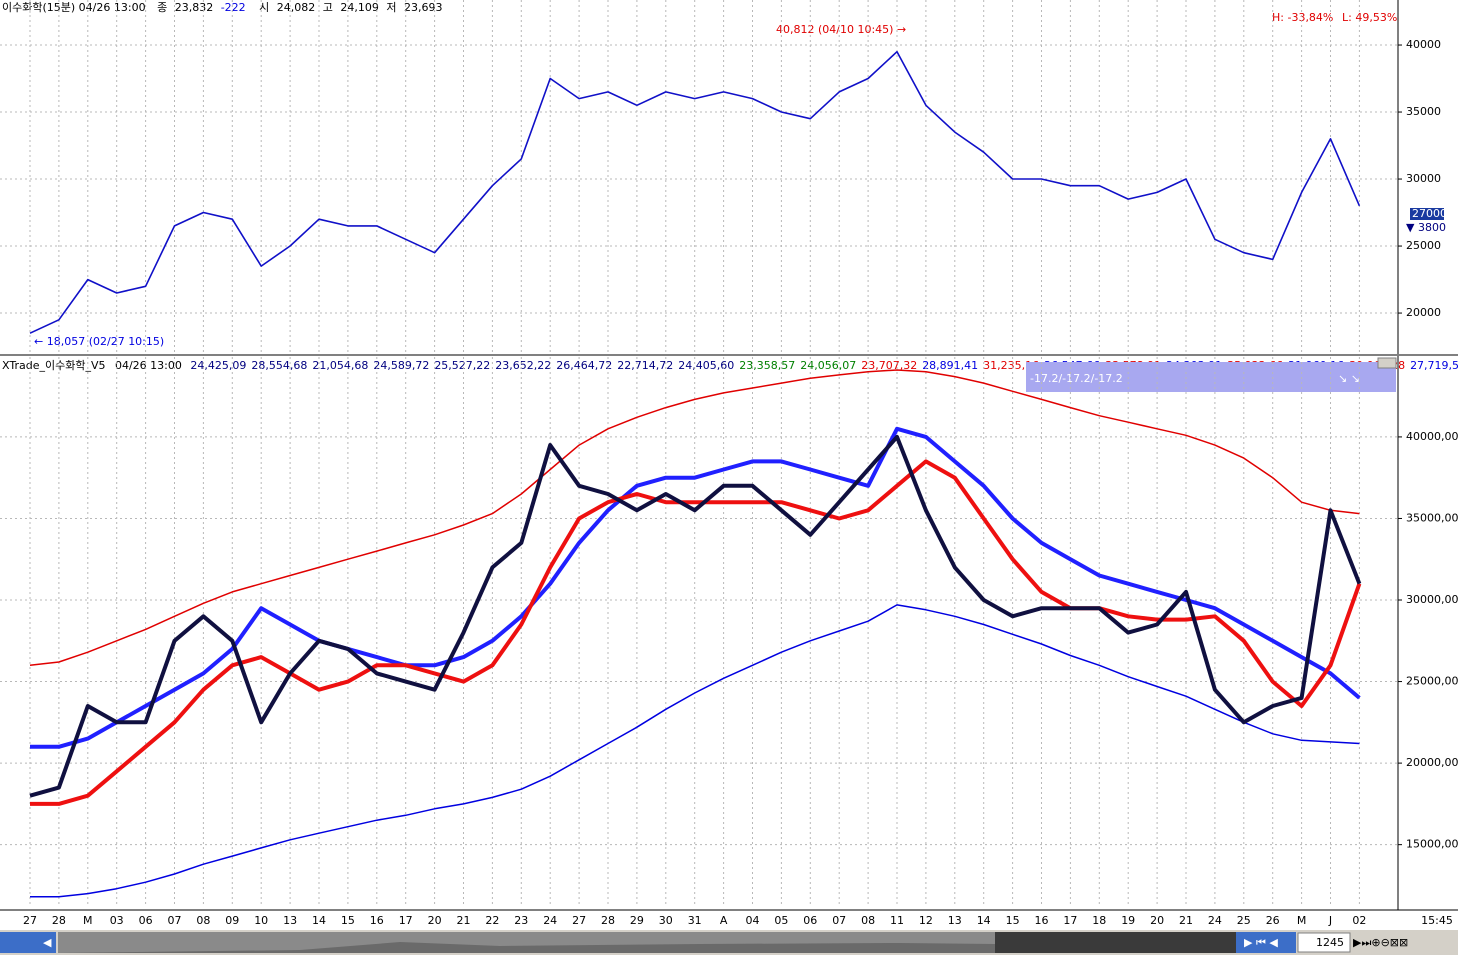 The height and width of the screenshot is (955, 1458). Describe the element at coordinates (666, 920) in the screenshot. I see `x-tick-label: 30` at that location.